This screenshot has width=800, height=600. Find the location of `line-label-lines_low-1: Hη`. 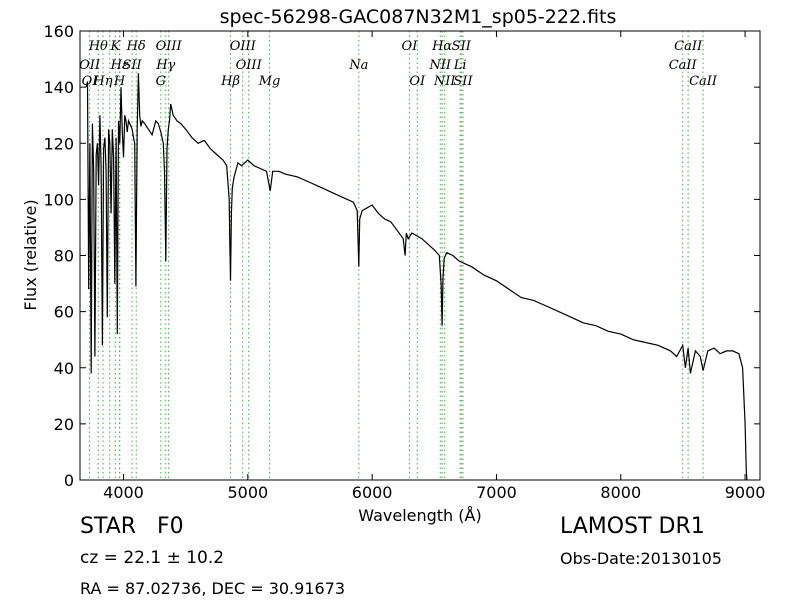

line-label-lines_low-1: Hη is located at coordinates (102, 81).